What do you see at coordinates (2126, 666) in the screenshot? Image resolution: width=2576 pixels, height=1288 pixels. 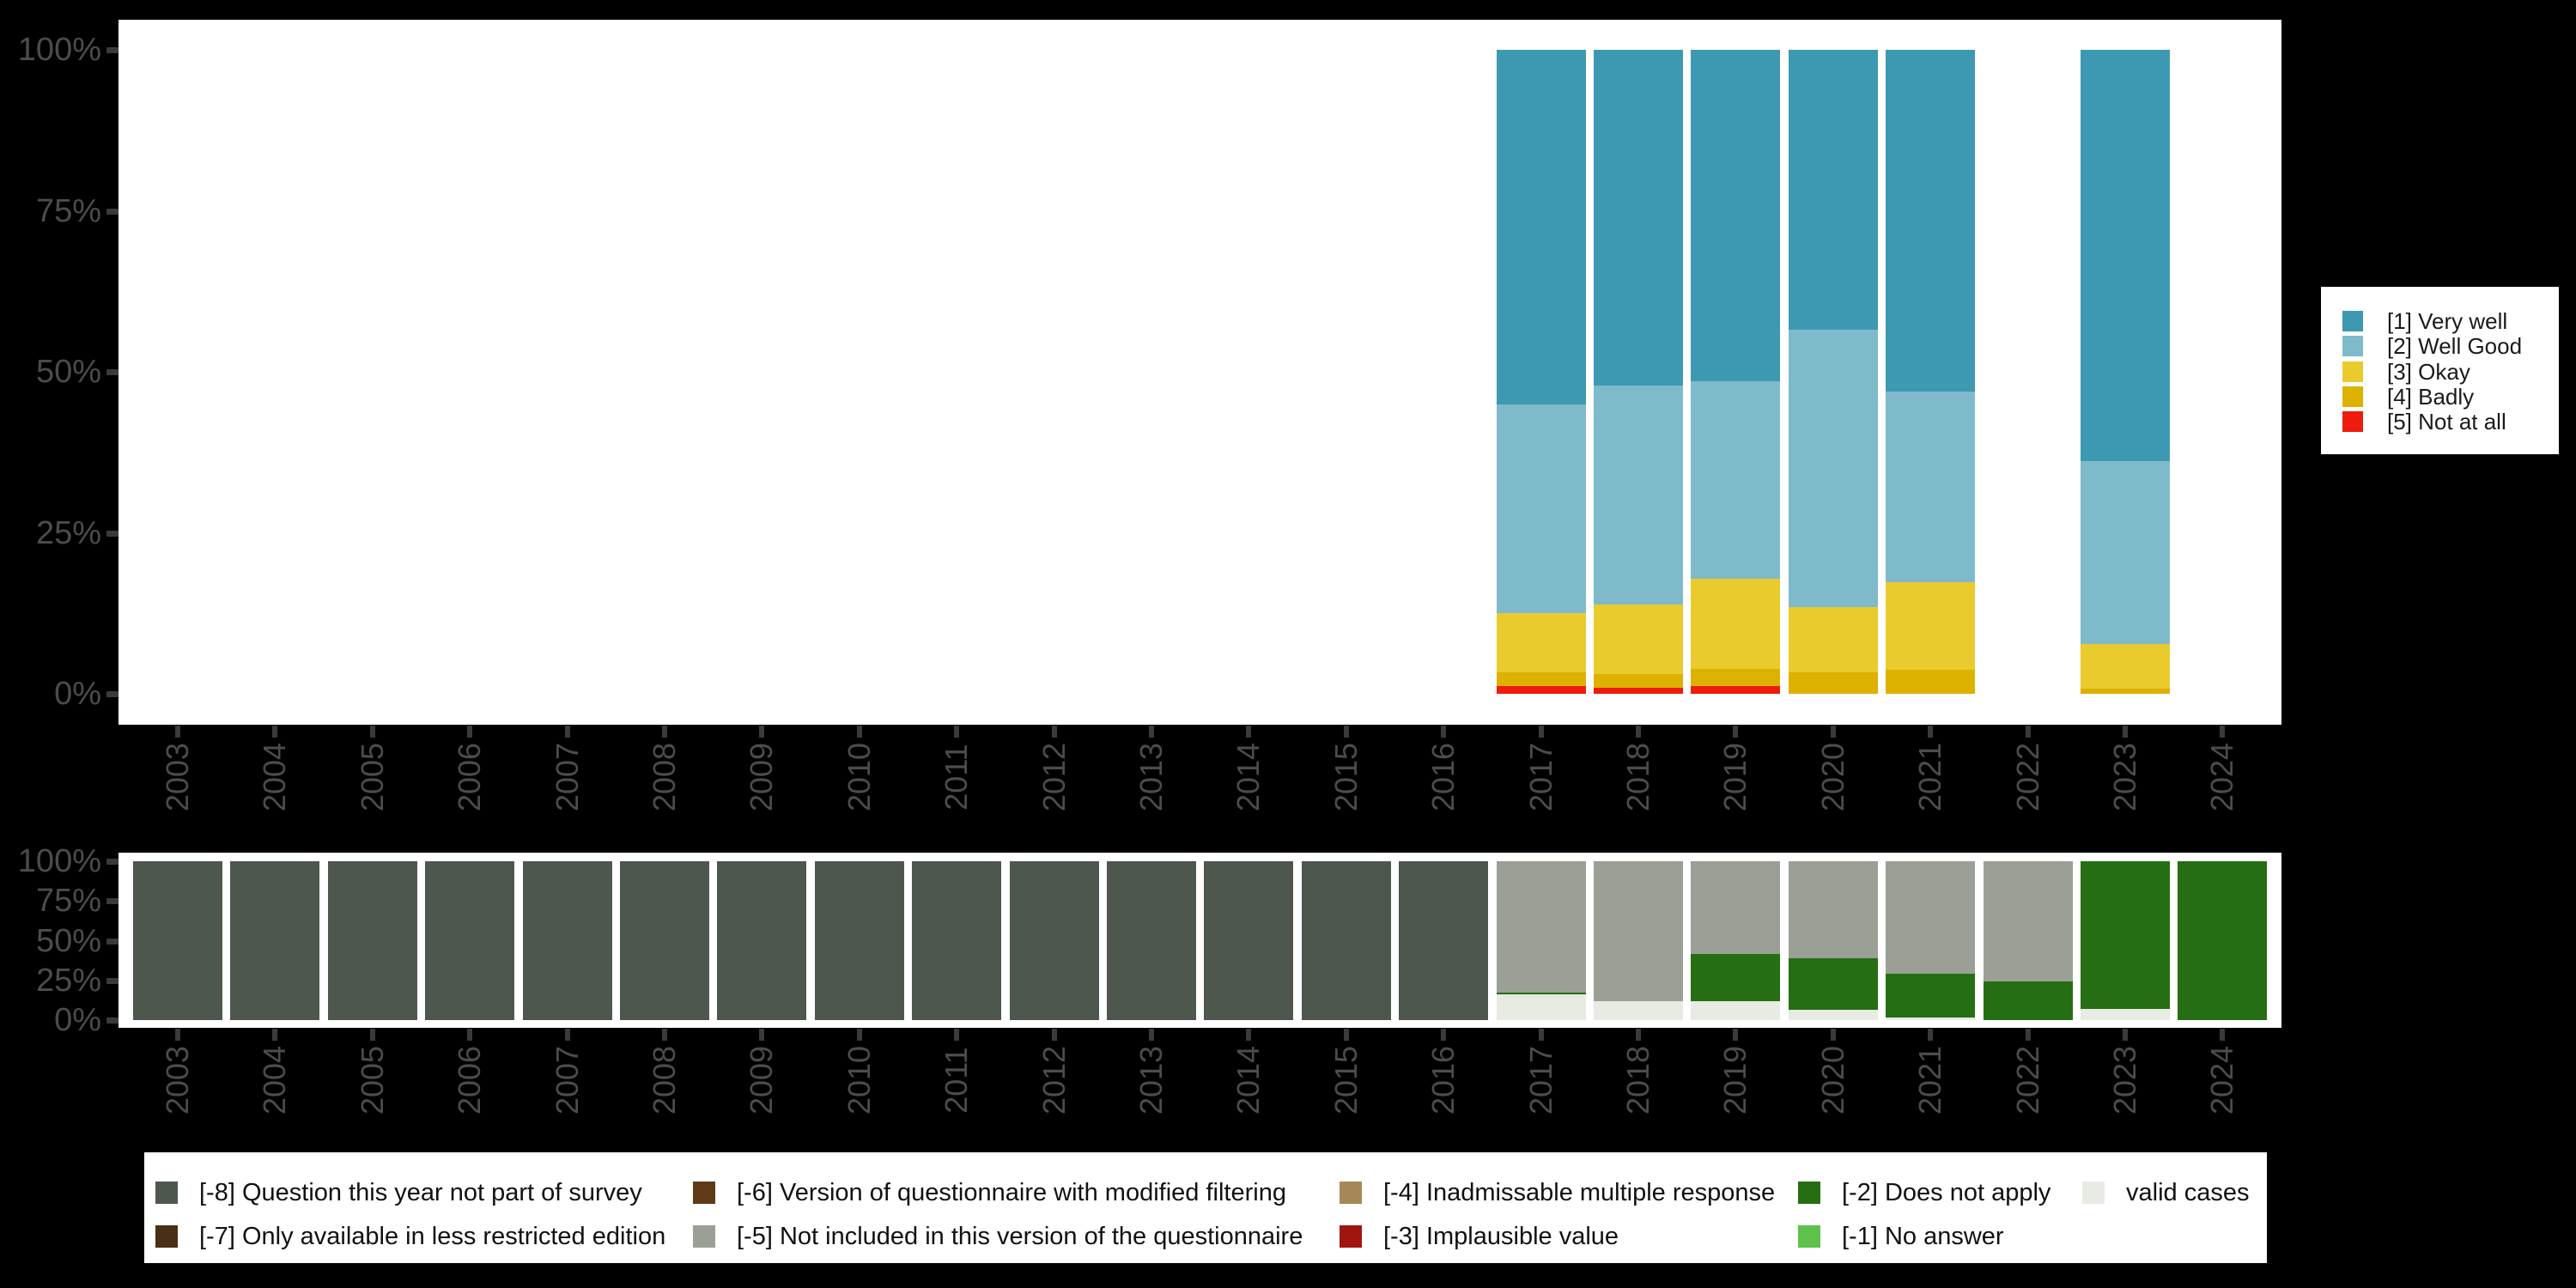 I see `response-bar-2023-segment` at bounding box center [2126, 666].